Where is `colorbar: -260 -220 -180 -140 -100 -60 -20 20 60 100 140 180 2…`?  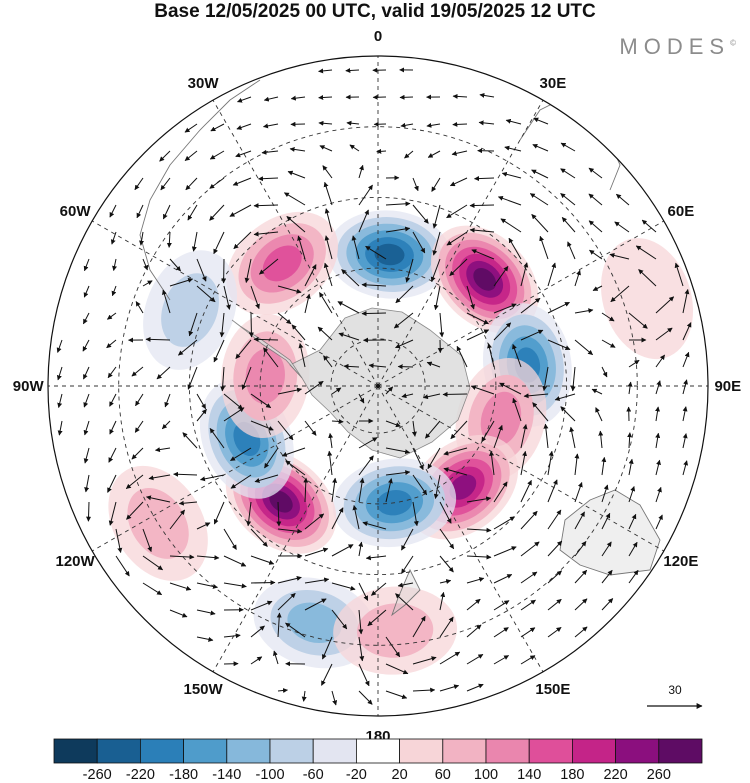 colorbar: -260 -220 -180 -140 -100 -60 -20 20 60 100 140 180 2… is located at coordinates (378, 760).